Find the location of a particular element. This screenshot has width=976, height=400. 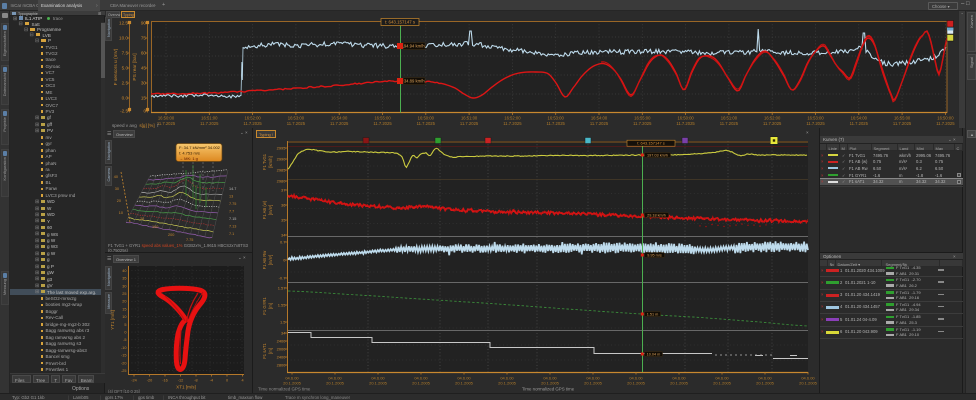

svg-text: -16 is located at coordinates (165, 381).